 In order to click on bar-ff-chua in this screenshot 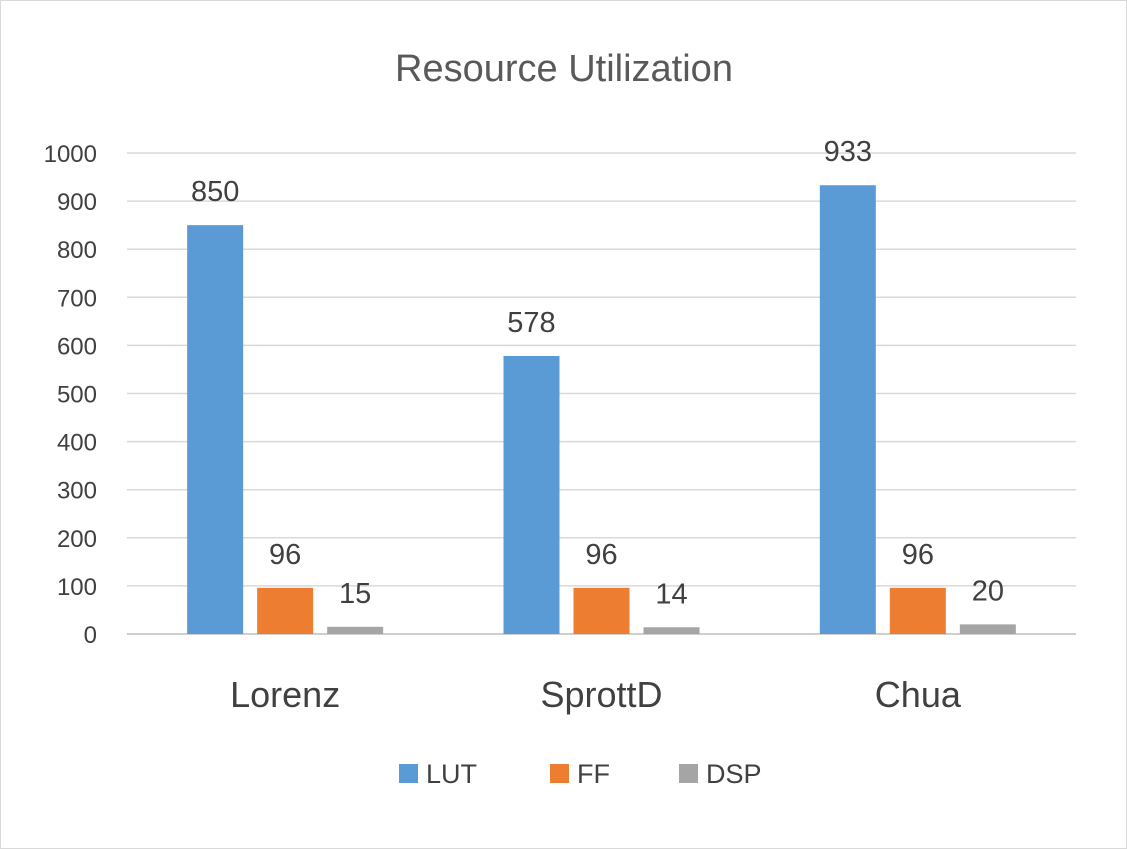, I will do `click(917, 610)`.